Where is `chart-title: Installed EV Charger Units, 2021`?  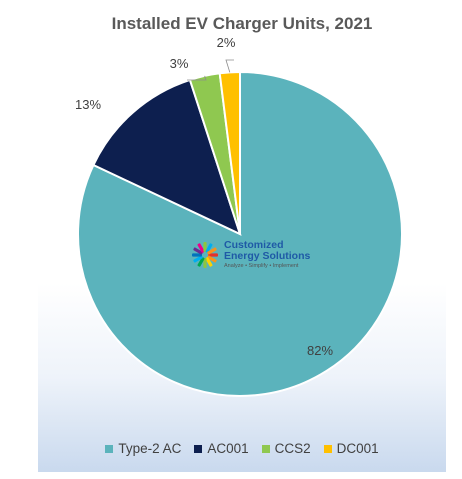
chart-title: Installed EV Charger Units, 2021 is located at coordinates (242, 23).